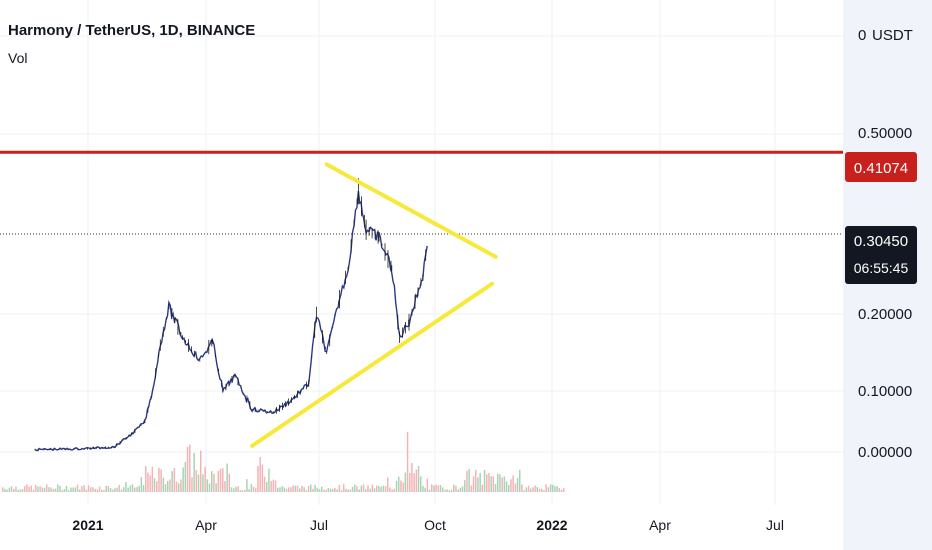  What do you see at coordinates (411, 210) in the screenshot?
I see `upper-trendline` at bounding box center [411, 210].